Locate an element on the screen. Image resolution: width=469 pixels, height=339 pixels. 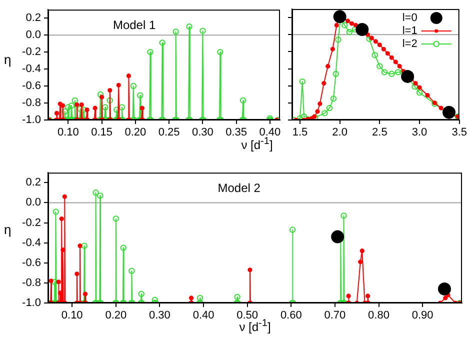
annotation: Model 1 is located at coordinates (134, 25).